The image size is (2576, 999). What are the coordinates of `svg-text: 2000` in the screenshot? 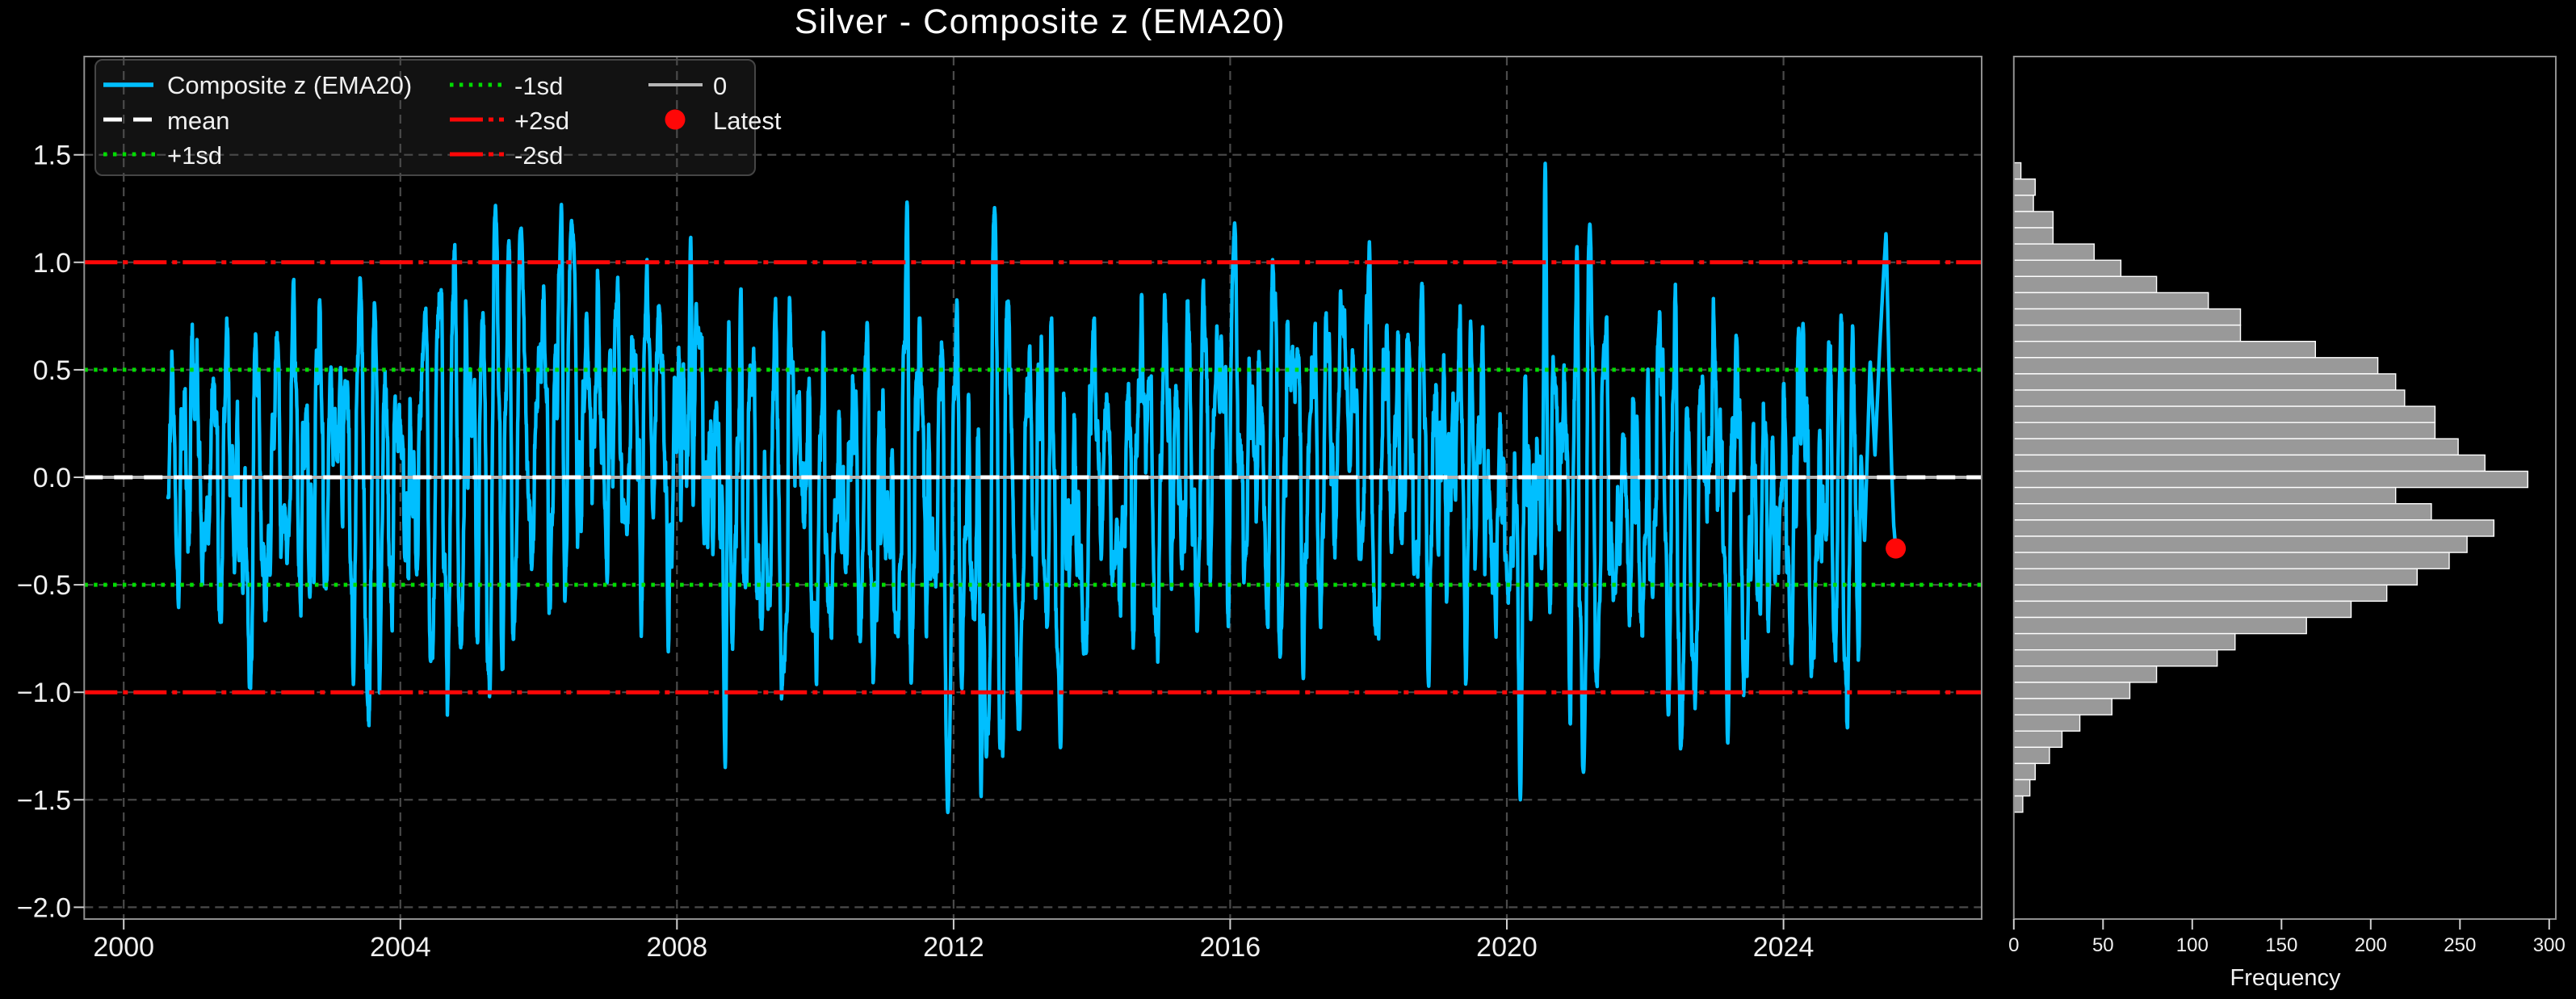 It's located at (124, 947).